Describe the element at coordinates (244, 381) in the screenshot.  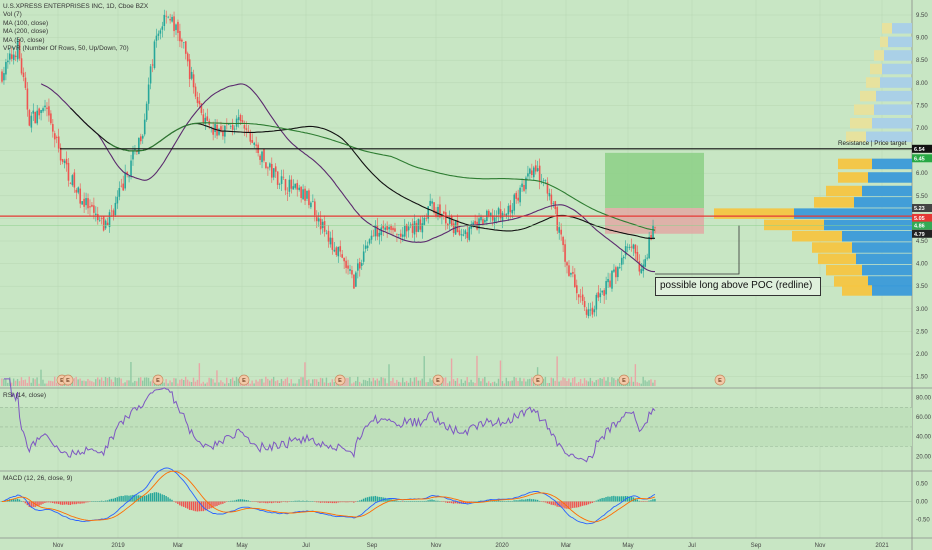
I see `earnings-marker-label: E` at that location.